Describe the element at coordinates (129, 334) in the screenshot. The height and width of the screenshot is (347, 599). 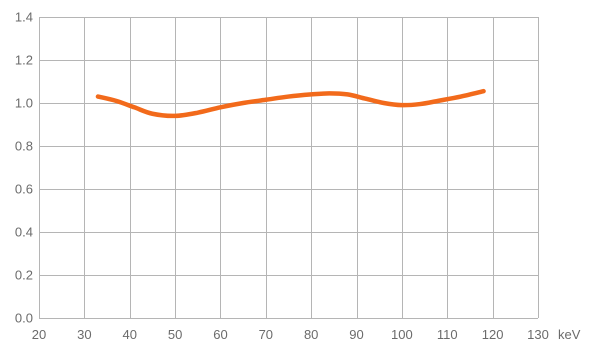
I see `x-tick-label: 40` at that location.